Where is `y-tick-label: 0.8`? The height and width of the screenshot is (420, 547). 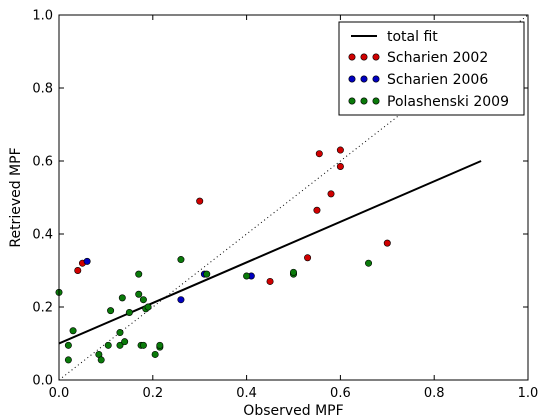
y-tick-label: 0.8 is located at coordinates (42, 89).